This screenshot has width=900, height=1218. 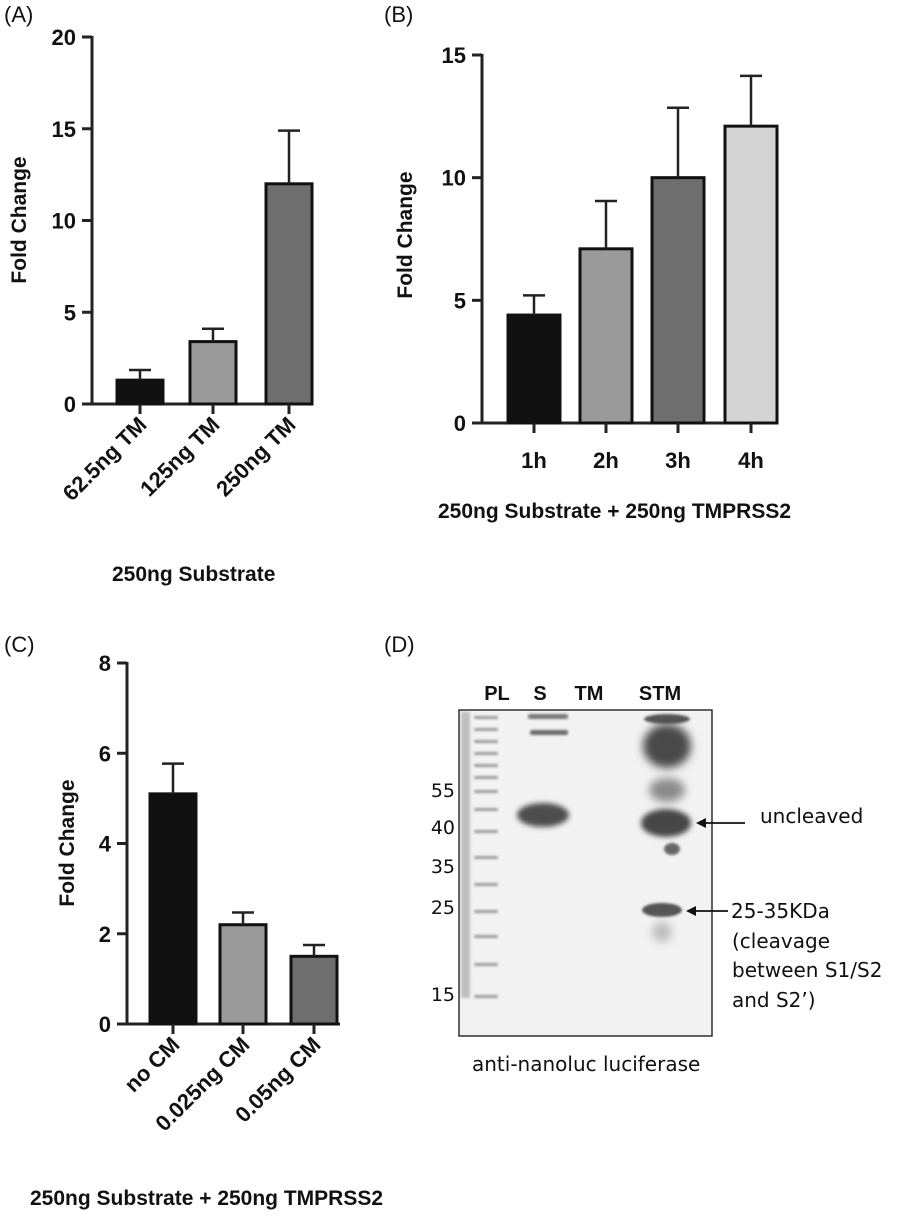 What do you see at coordinates (105, 459) in the screenshot?
I see `chart-a-x-tick-label: 62.5ng TM` at bounding box center [105, 459].